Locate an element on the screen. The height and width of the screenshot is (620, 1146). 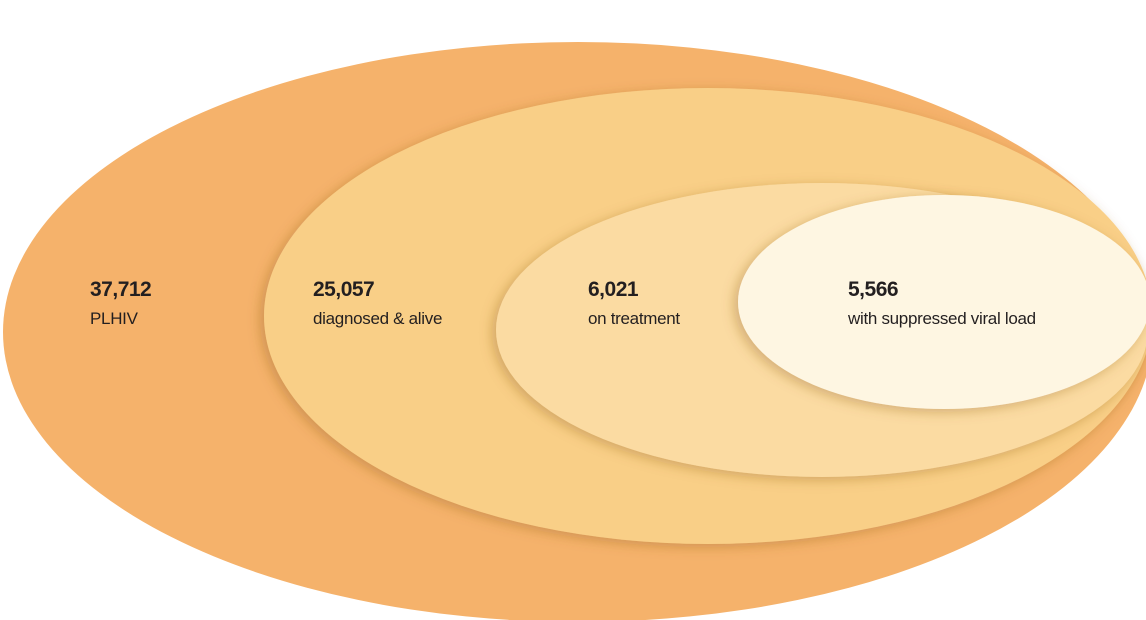
node-value: 37,712 is located at coordinates (120, 289).